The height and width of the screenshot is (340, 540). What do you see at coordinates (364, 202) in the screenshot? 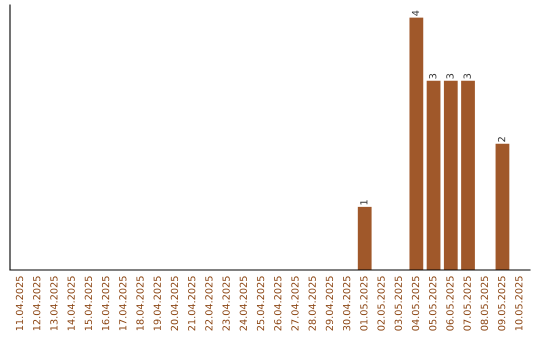
I see `data-label: 1` at bounding box center [364, 202].